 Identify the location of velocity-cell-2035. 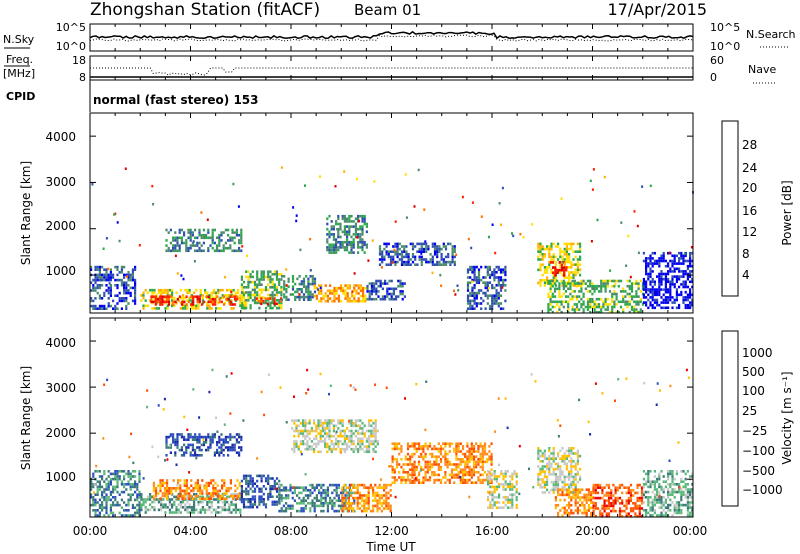
(510, 481).